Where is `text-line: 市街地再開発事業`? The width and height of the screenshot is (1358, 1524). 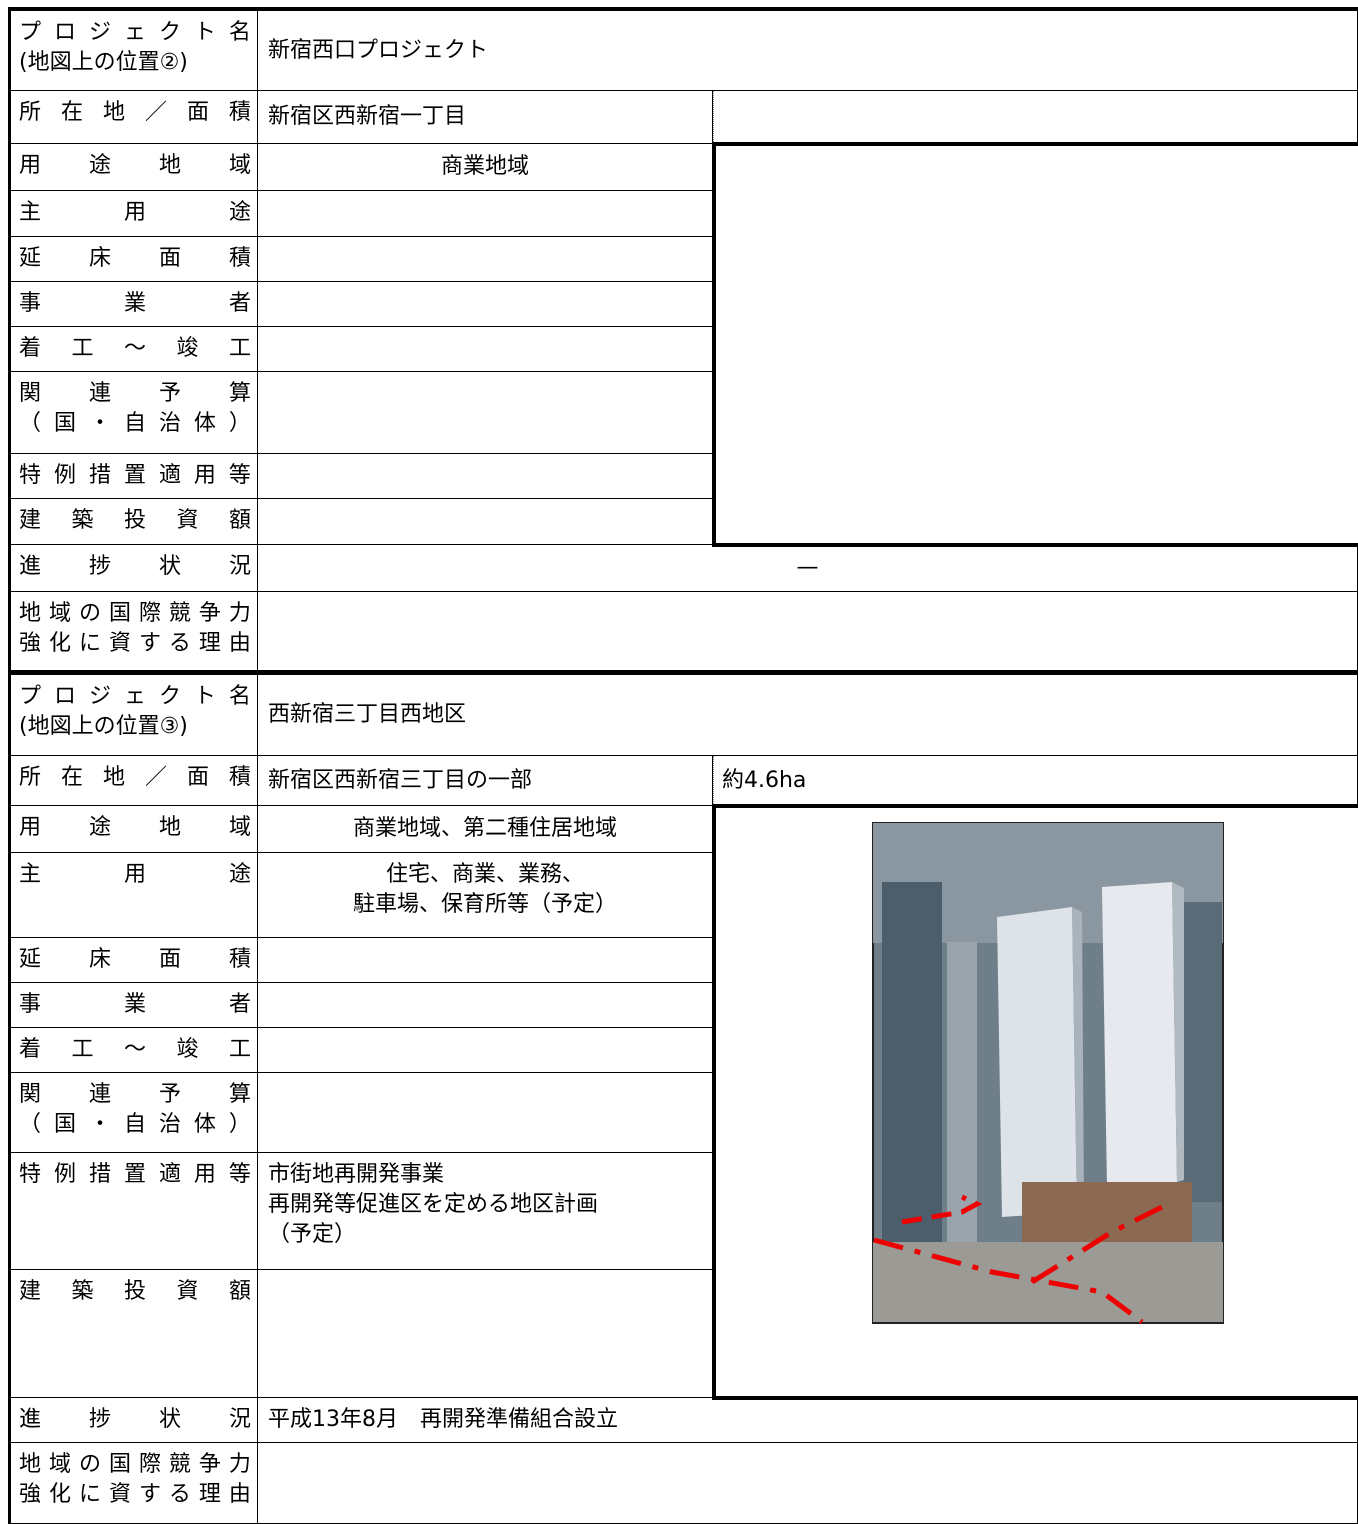 text-line: 市街地再開発事業 is located at coordinates (356, 1174).